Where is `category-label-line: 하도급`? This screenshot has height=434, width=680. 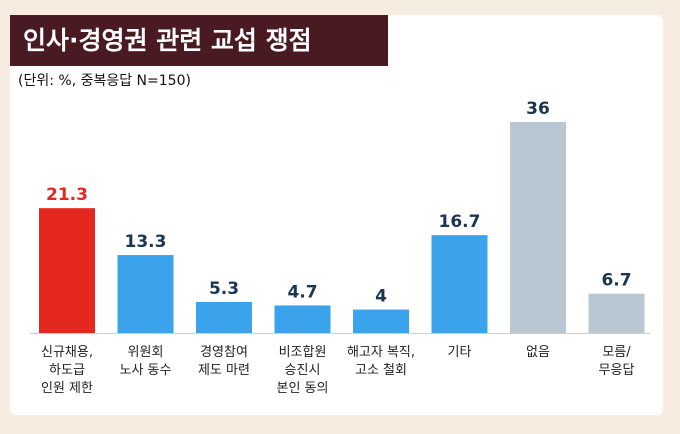 category-label-line: 하도급 is located at coordinates (67, 370).